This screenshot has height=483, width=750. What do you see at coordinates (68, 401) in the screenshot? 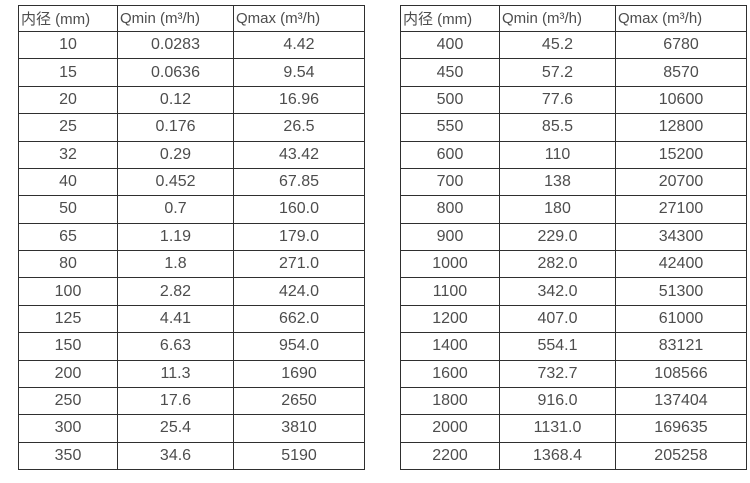
I see `table-cell: 250` at bounding box center [68, 401].